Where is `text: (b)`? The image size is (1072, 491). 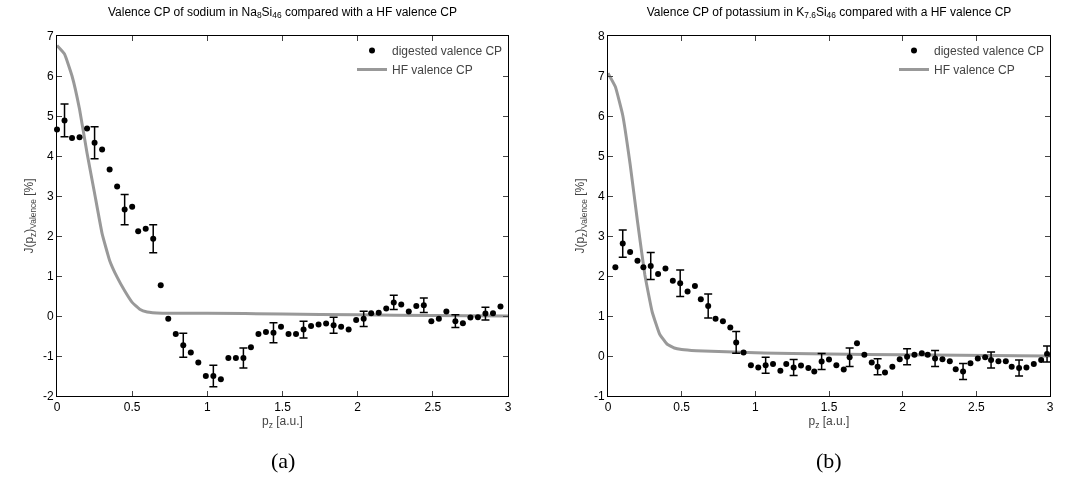
text: (b) is located at coordinates (829, 460).